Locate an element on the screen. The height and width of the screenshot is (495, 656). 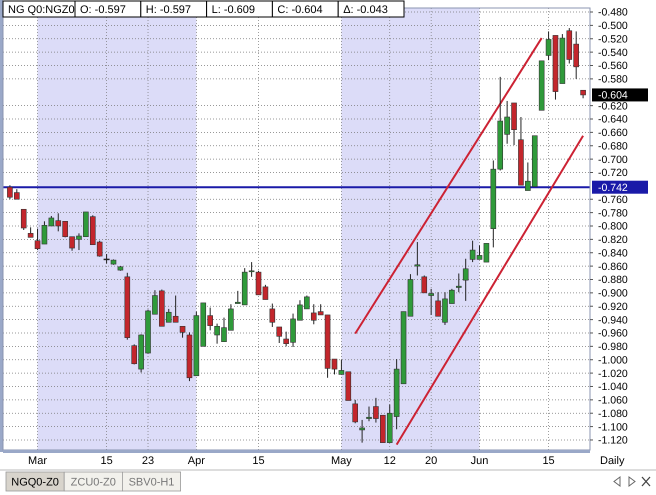
y-tick-label: -0.560 is located at coordinates (613, 66).